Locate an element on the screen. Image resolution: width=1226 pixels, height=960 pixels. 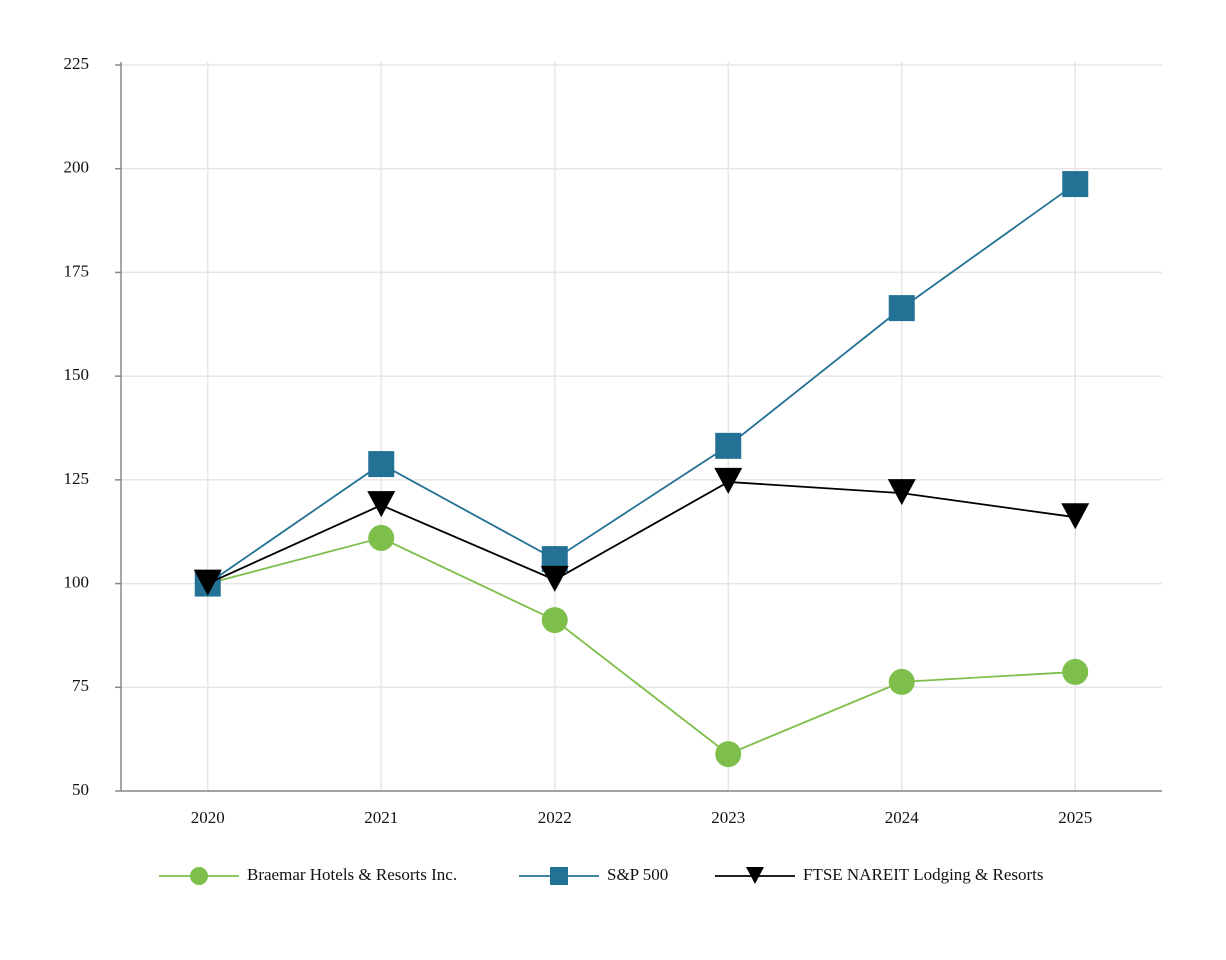
y-tick-label: 225 is located at coordinates (77, 63).